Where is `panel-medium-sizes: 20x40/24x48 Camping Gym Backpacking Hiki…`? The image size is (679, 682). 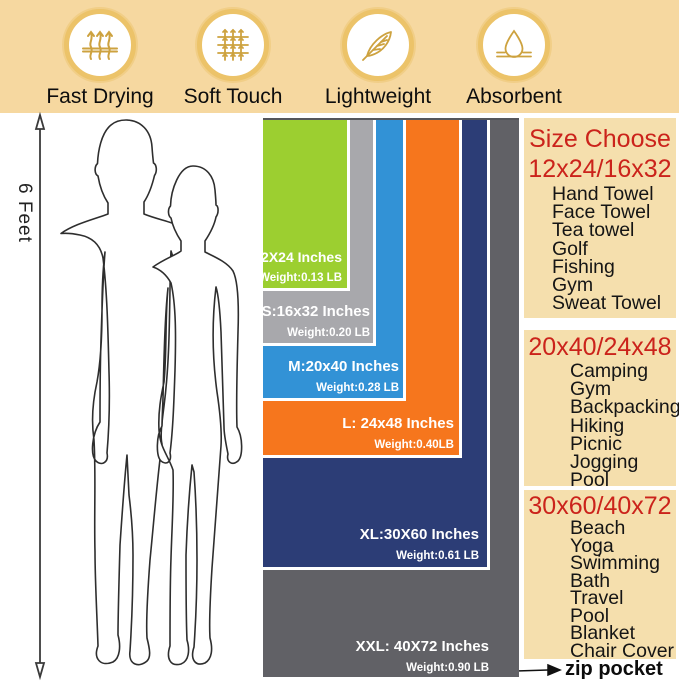 panel-medium-sizes: 20x40/24x48 Camping Gym Backpacking Hiki… is located at coordinates (601, 411).